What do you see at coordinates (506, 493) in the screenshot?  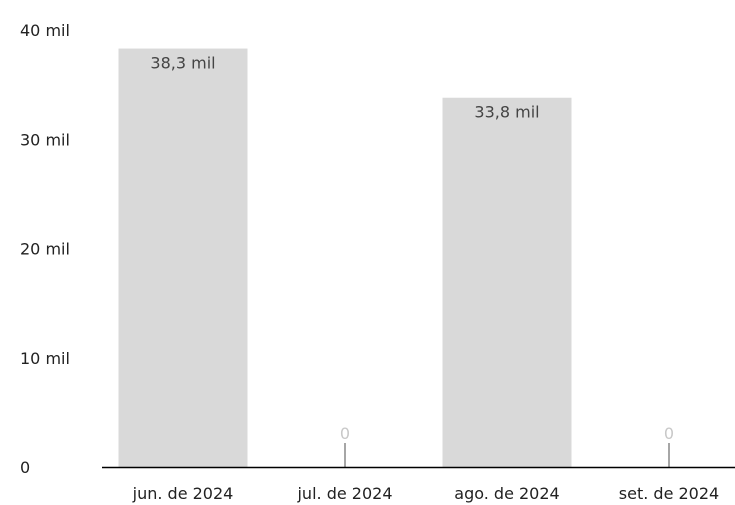 I see `x-tick-label: ago. de 2024` at bounding box center [506, 493].